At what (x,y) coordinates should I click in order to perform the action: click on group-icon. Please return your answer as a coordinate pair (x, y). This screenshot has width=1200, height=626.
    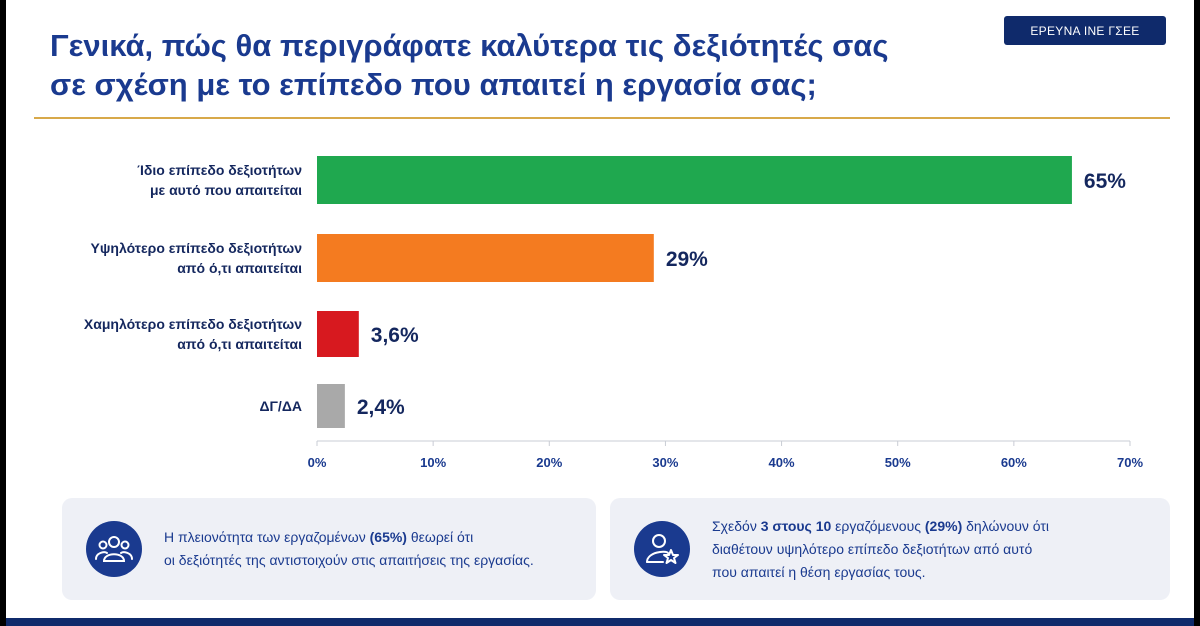
    Looking at the image, I should click on (114, 549).